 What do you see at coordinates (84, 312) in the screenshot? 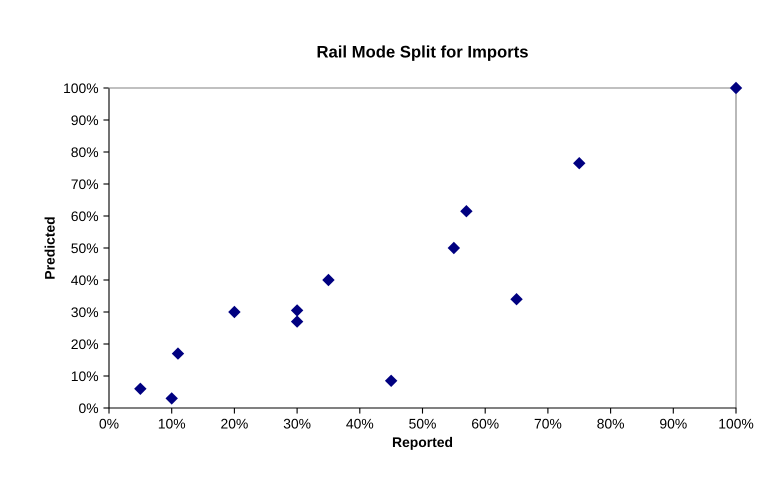
I see `y-tick-label: 30%` at bounding box center [84, 312].